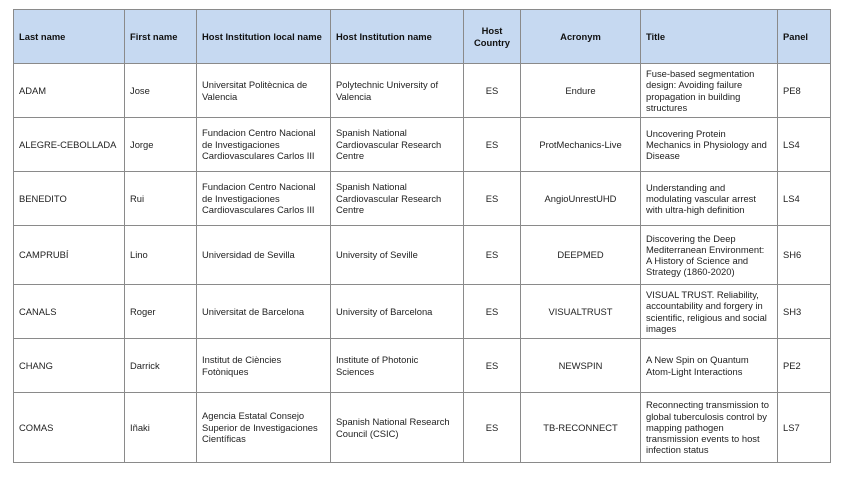  Describe the element at coordinates (804, 365) in the screenshot. I see `cell-panel: PE2` at that location.